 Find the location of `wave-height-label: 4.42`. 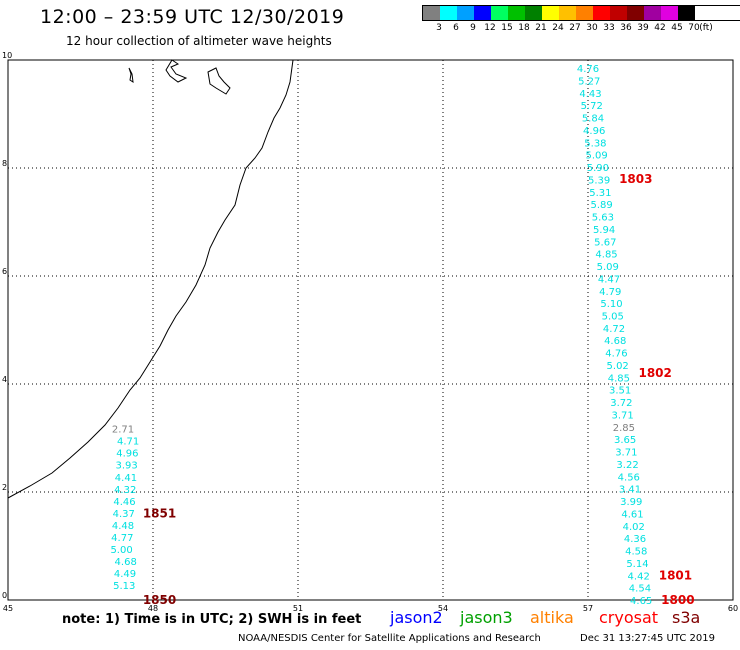

wave-height-label: 4.42 is located at coordinates (639, 576).